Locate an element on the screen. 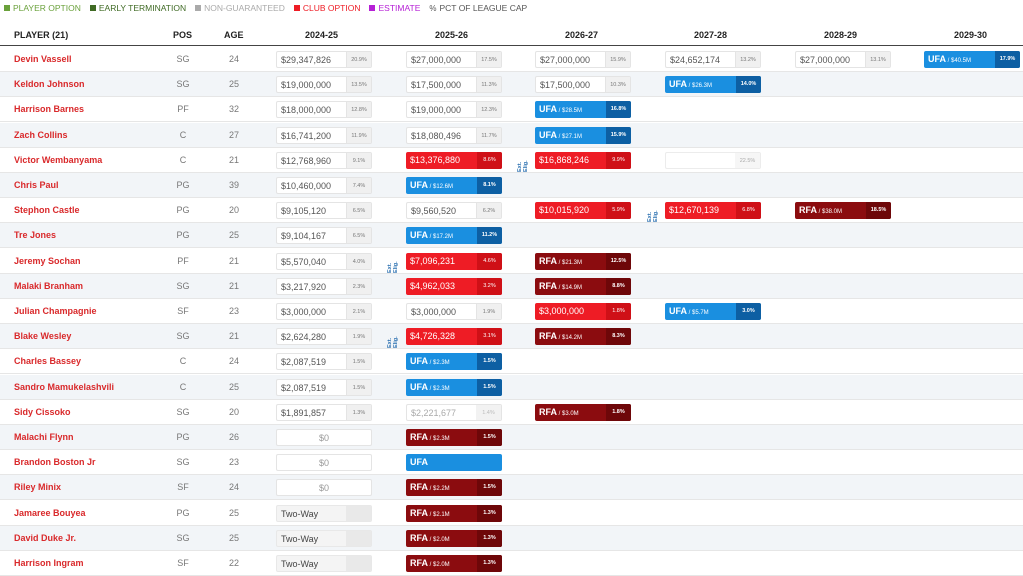  salary-cell: $4,962,033 3.2% is located at coordinates (454, 286).